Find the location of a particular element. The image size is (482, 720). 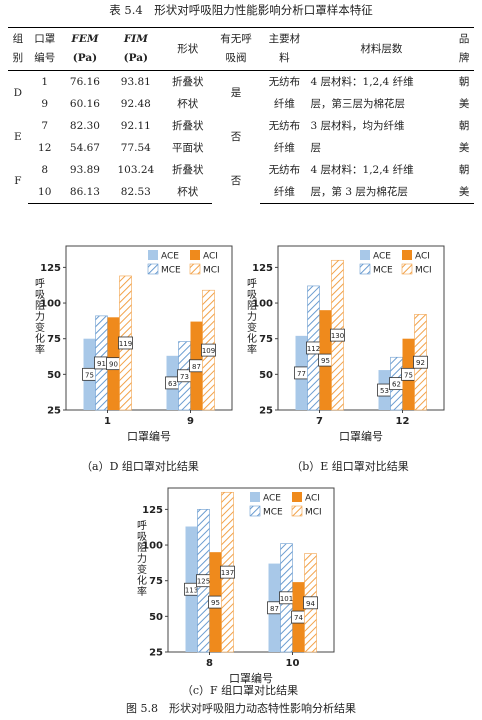

cell-group: D is located at coordinates (18, 93).